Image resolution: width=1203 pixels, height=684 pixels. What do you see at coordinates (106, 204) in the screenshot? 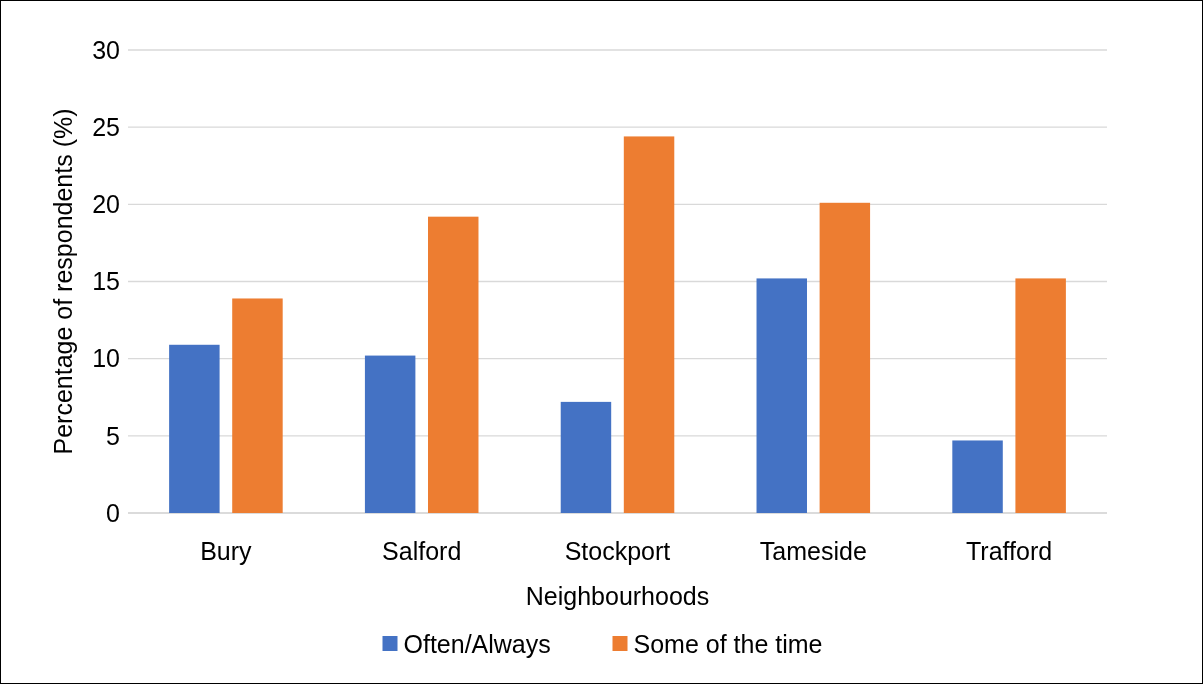
I see `y-tick-label: 20` at bounding box center [106, 204].